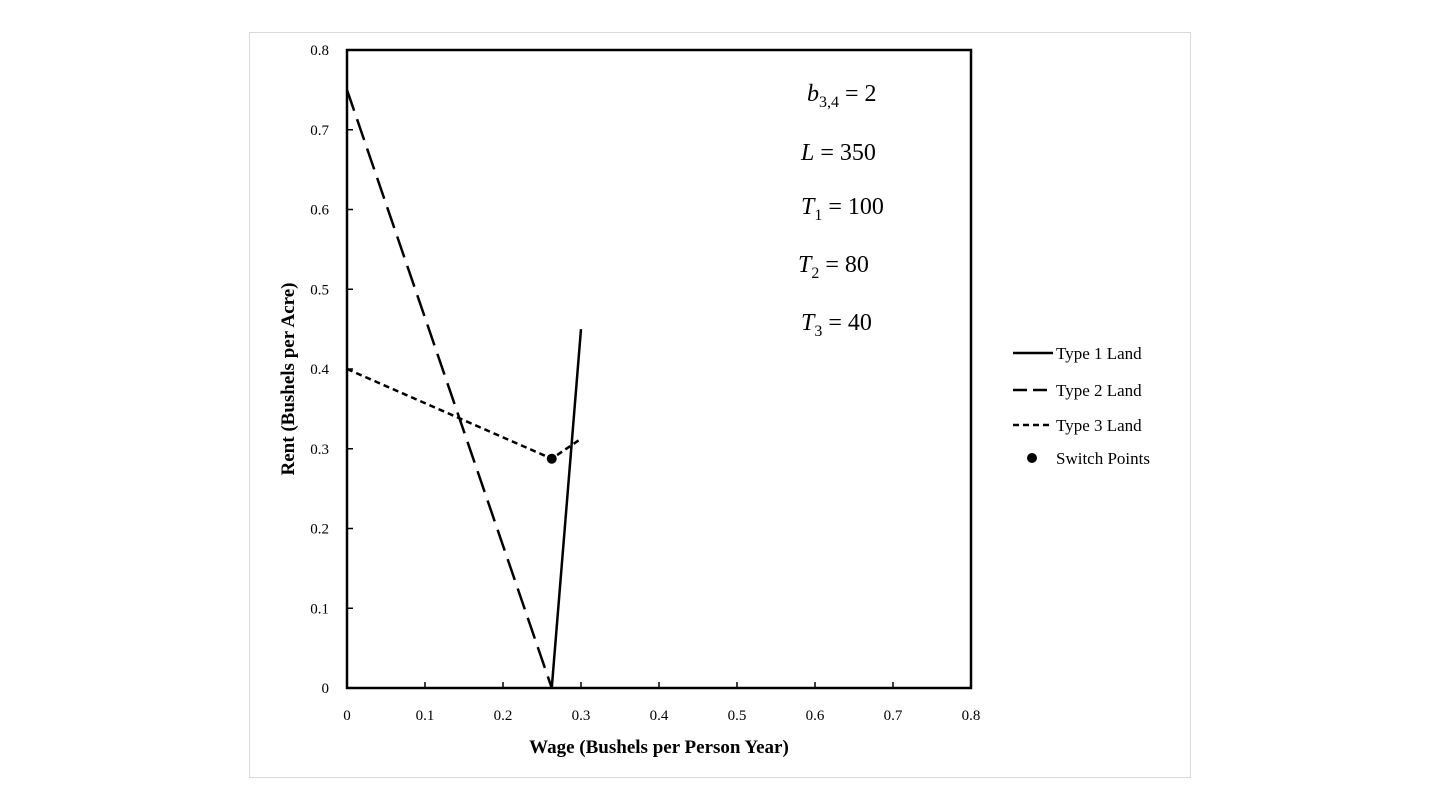  I want to click on legend-label: Type 1 Land, so click(1099, 353).